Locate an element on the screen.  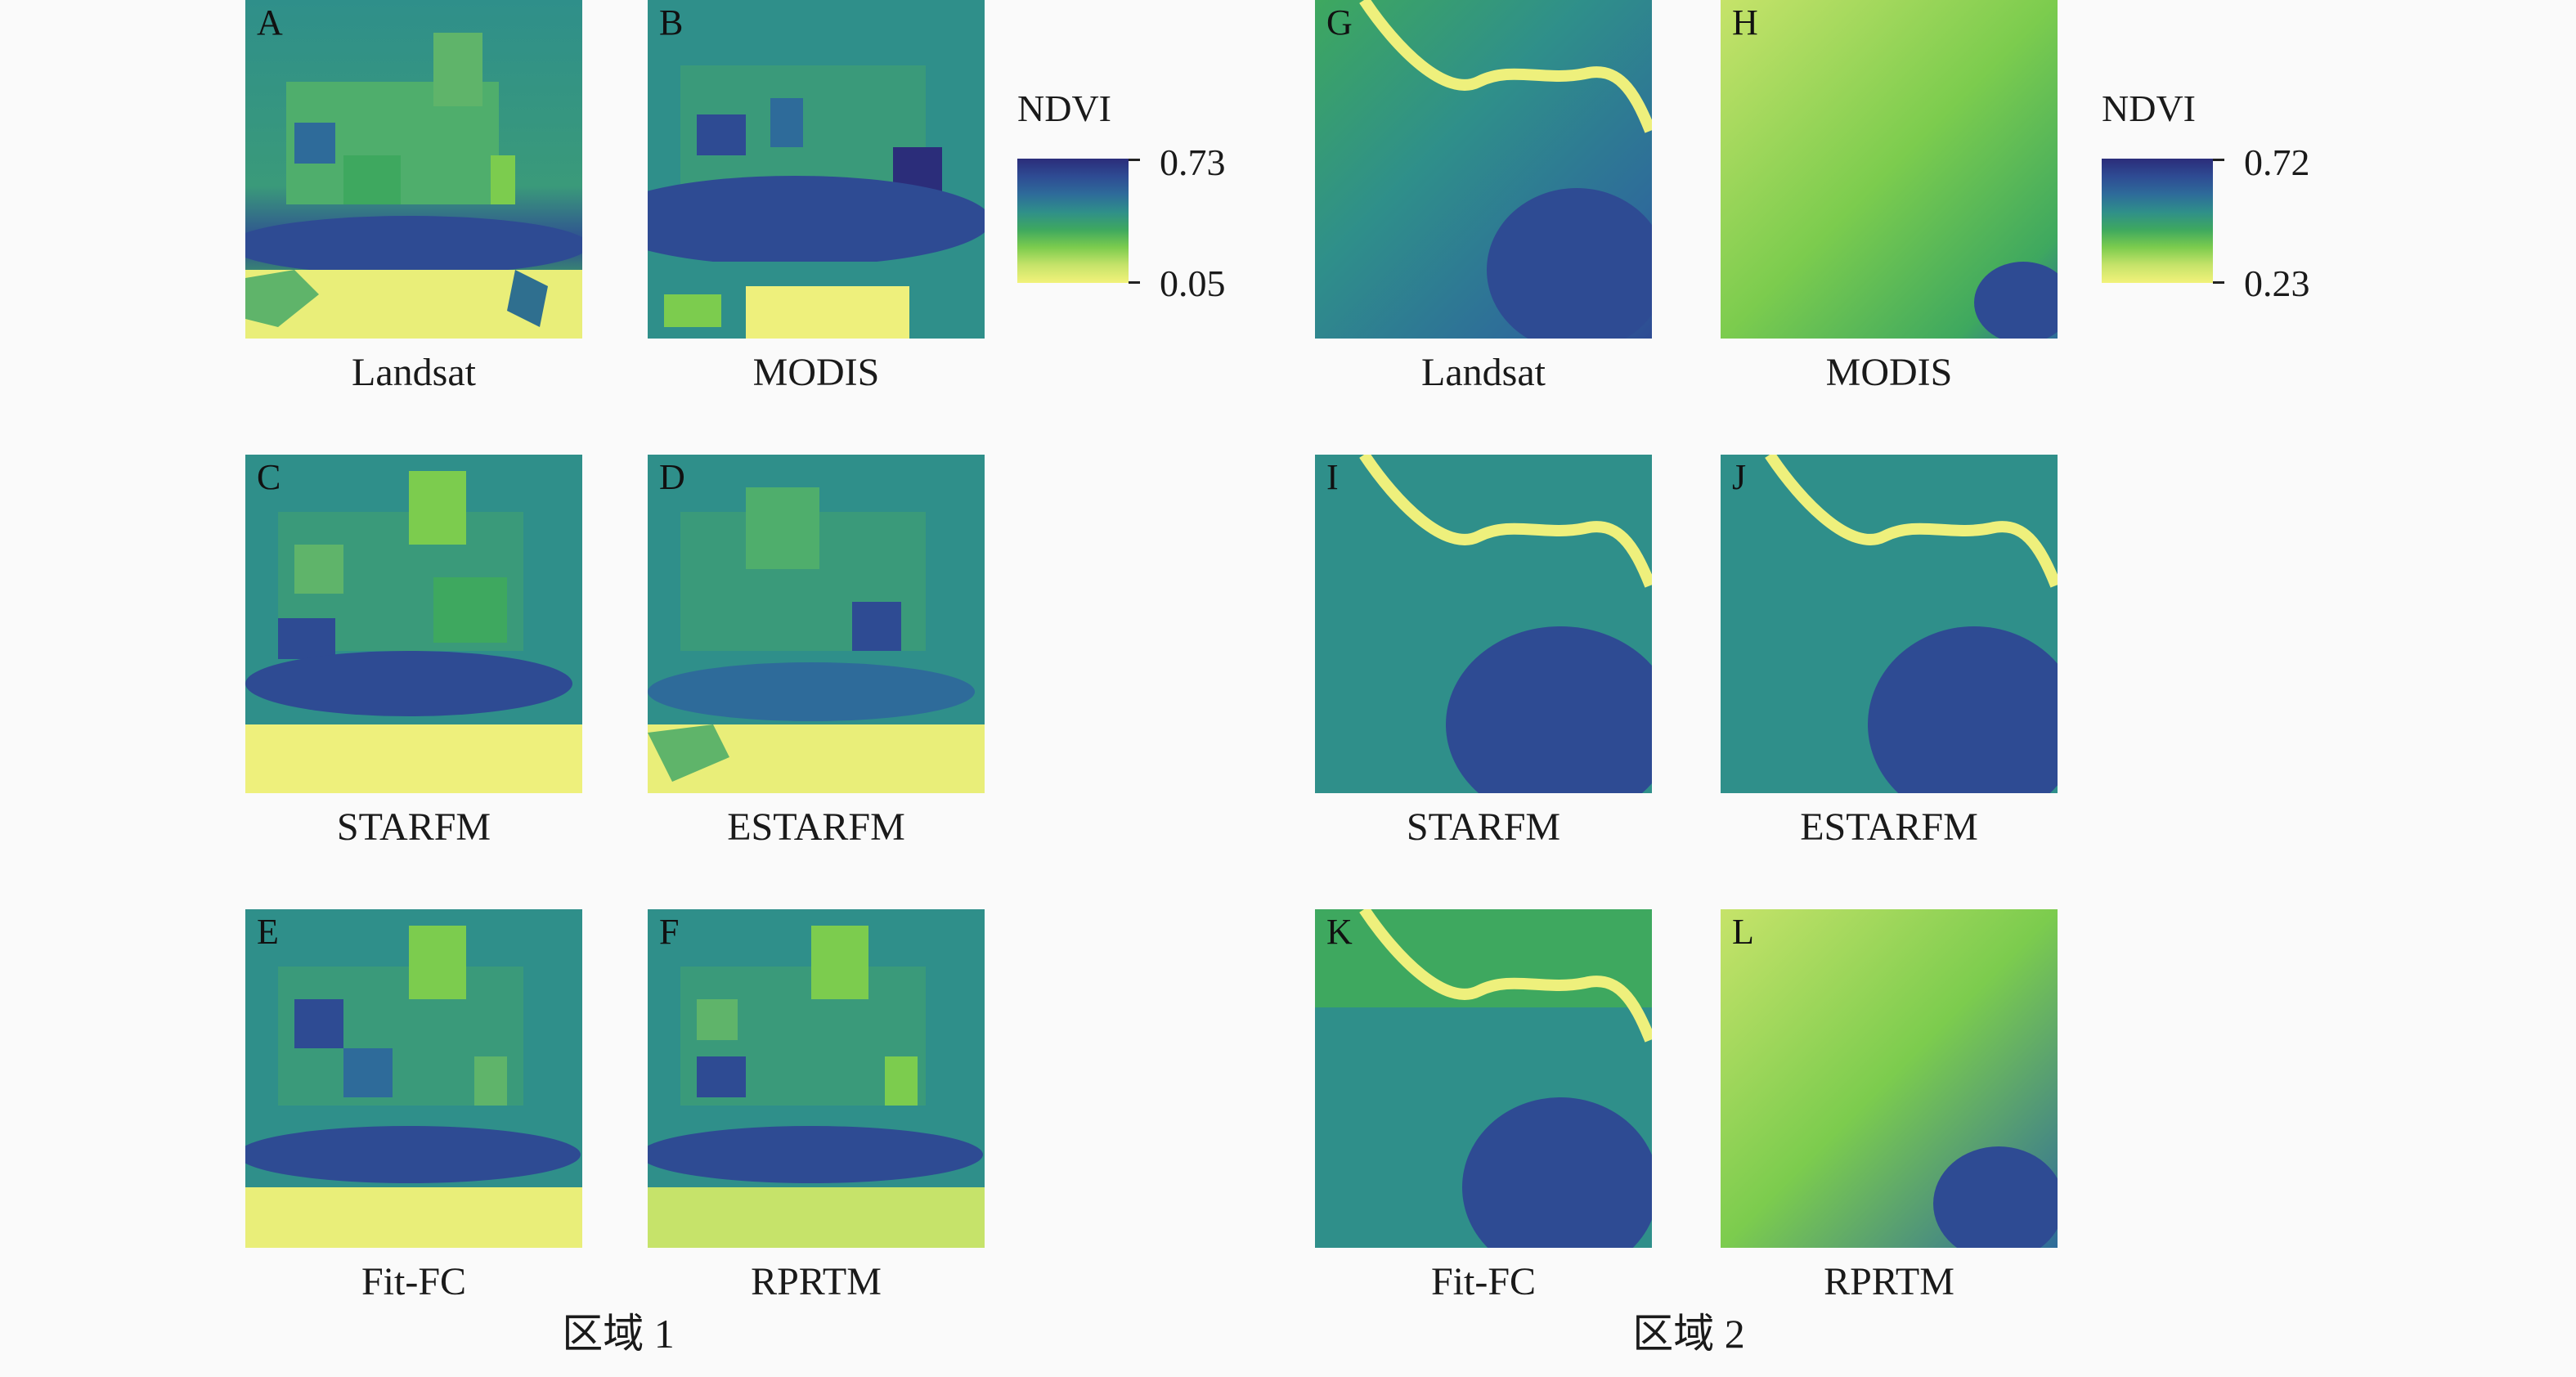
panel-h: H MODIS is located at coordinates (1890, 196).